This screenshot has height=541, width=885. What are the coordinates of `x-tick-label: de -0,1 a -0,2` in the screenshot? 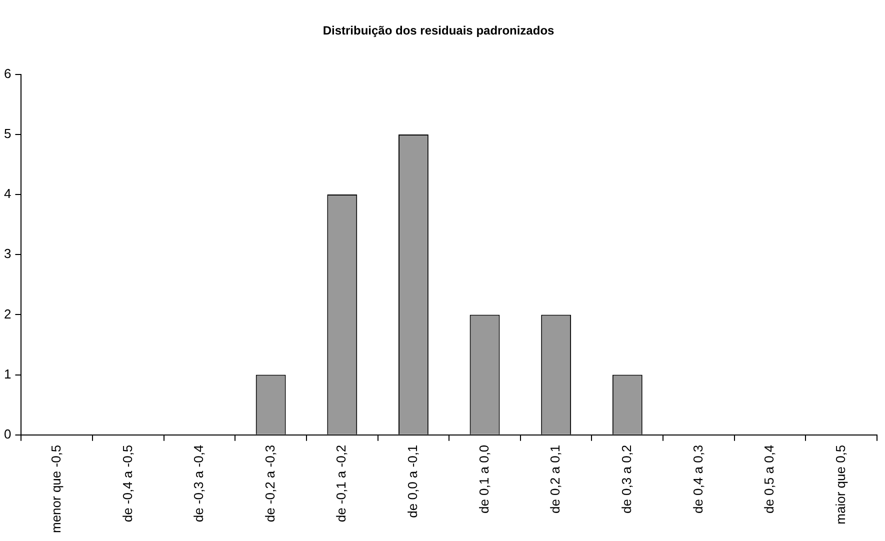 It's located at (341, 483).